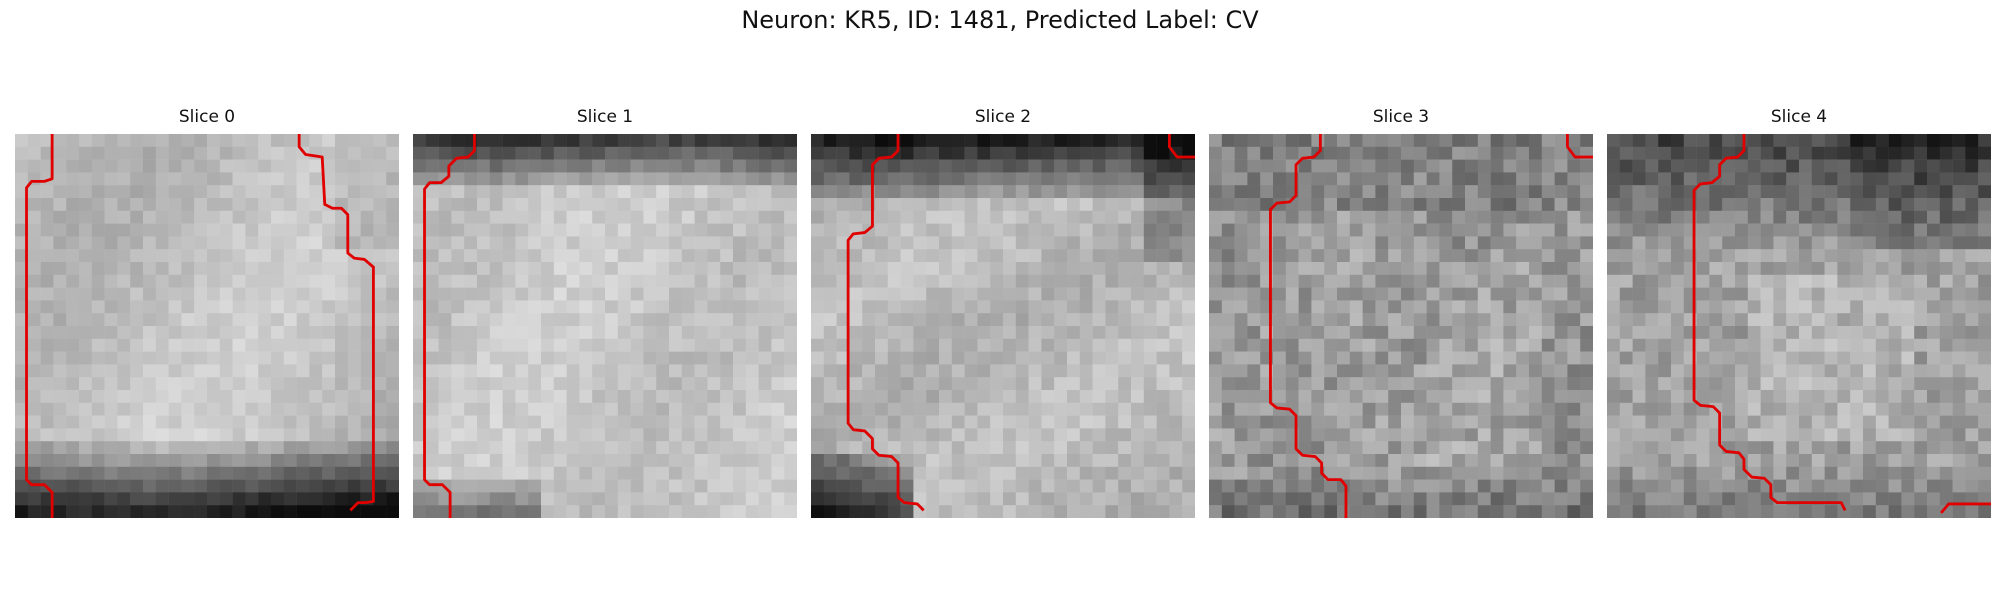  What do you see at coordinates (207, 312) in the screenshot?
I see `slice-panel-0: Slice 0` at bounding box center [207, 312].